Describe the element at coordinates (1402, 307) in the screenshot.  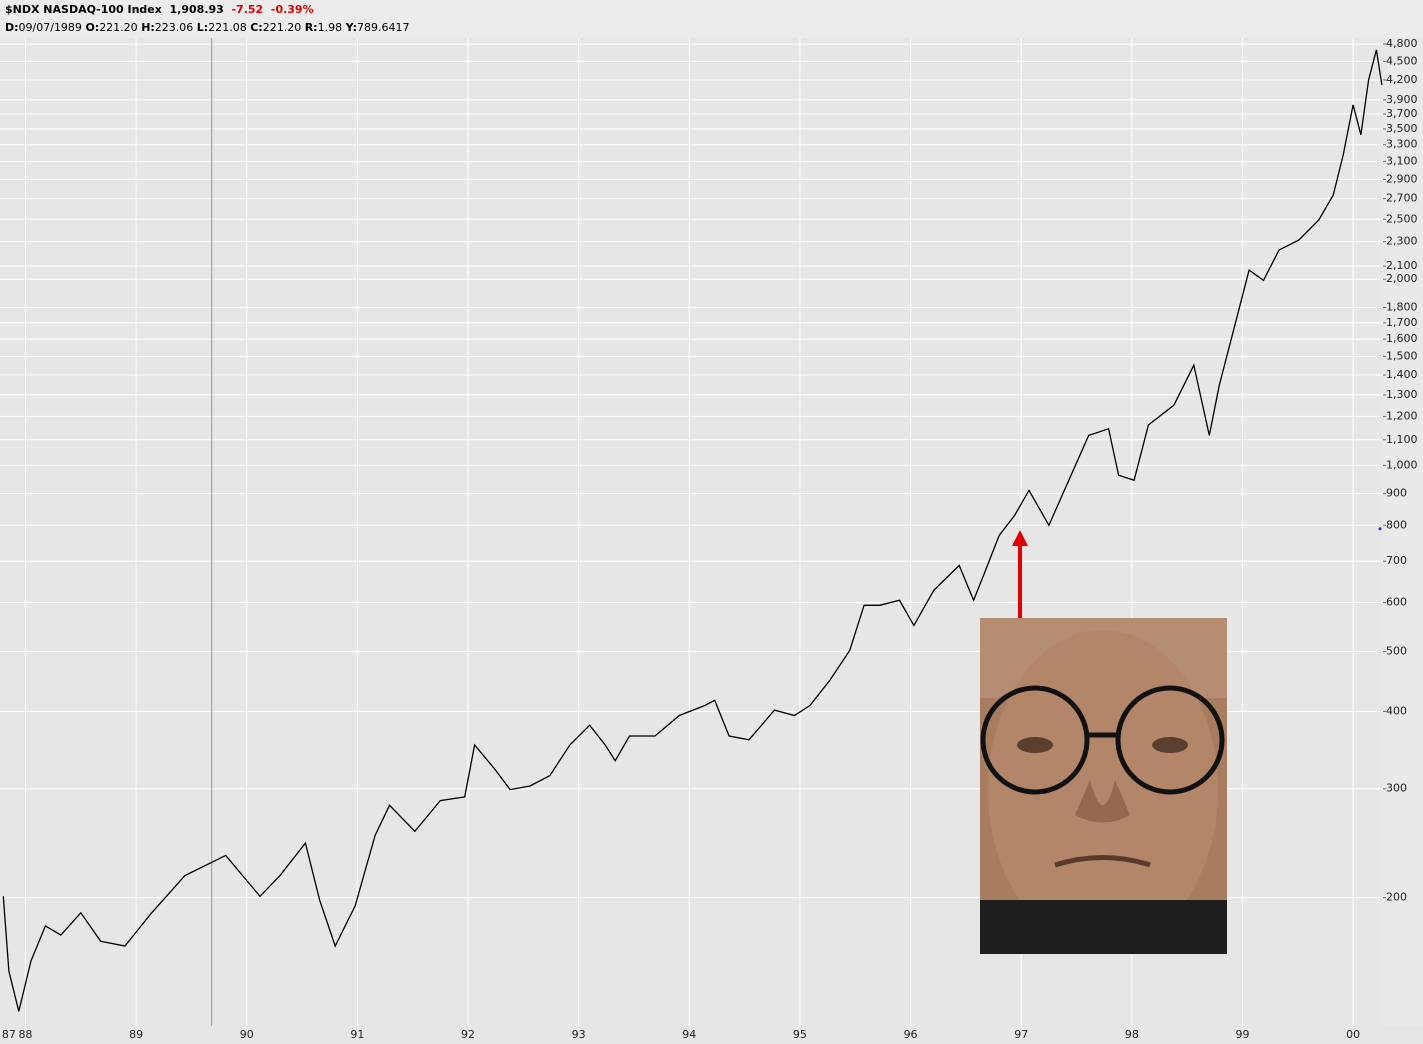
I see `y-tick-label: 1,800` at that location.